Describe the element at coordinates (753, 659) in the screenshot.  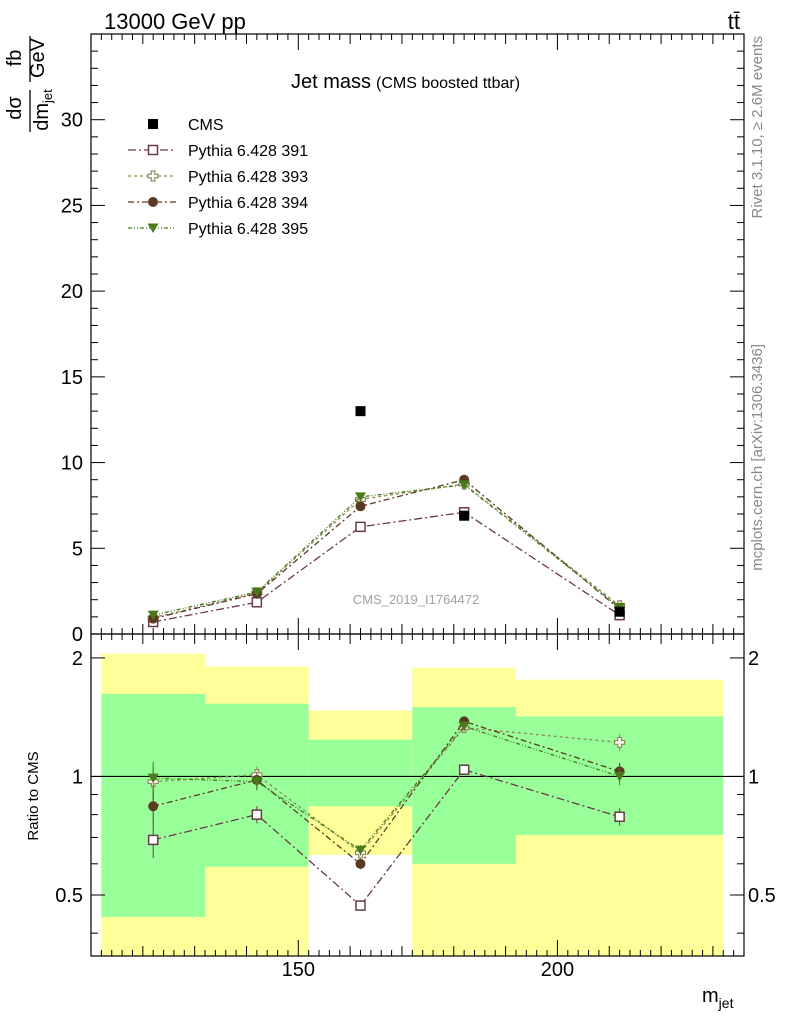
I see `r-tick-label-right-2: 2` at that location.